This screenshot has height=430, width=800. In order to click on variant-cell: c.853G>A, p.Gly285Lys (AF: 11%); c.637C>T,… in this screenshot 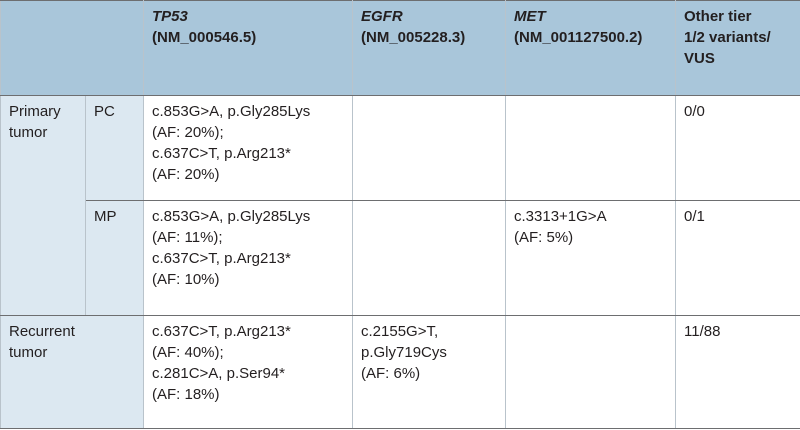, I will do `click(248, 258)`.